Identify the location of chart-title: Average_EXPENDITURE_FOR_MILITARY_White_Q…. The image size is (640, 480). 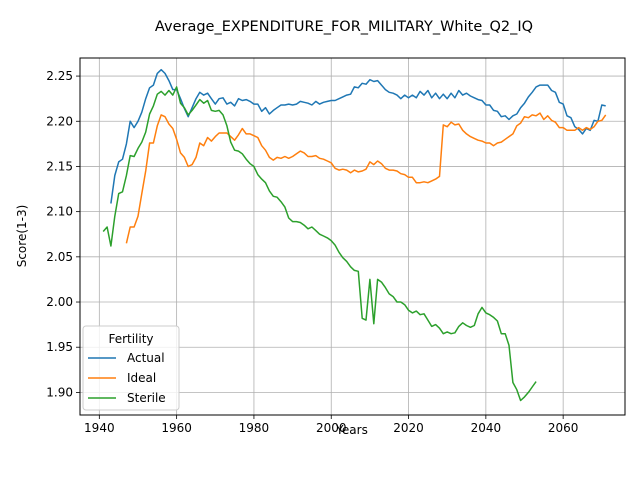
(344, 27).